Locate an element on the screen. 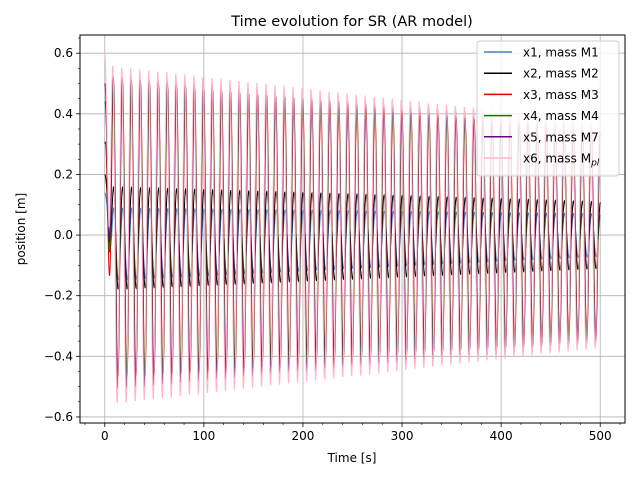 The image size is (640, 480). x-tick-label: 300 is located at coordinates (402, 436).